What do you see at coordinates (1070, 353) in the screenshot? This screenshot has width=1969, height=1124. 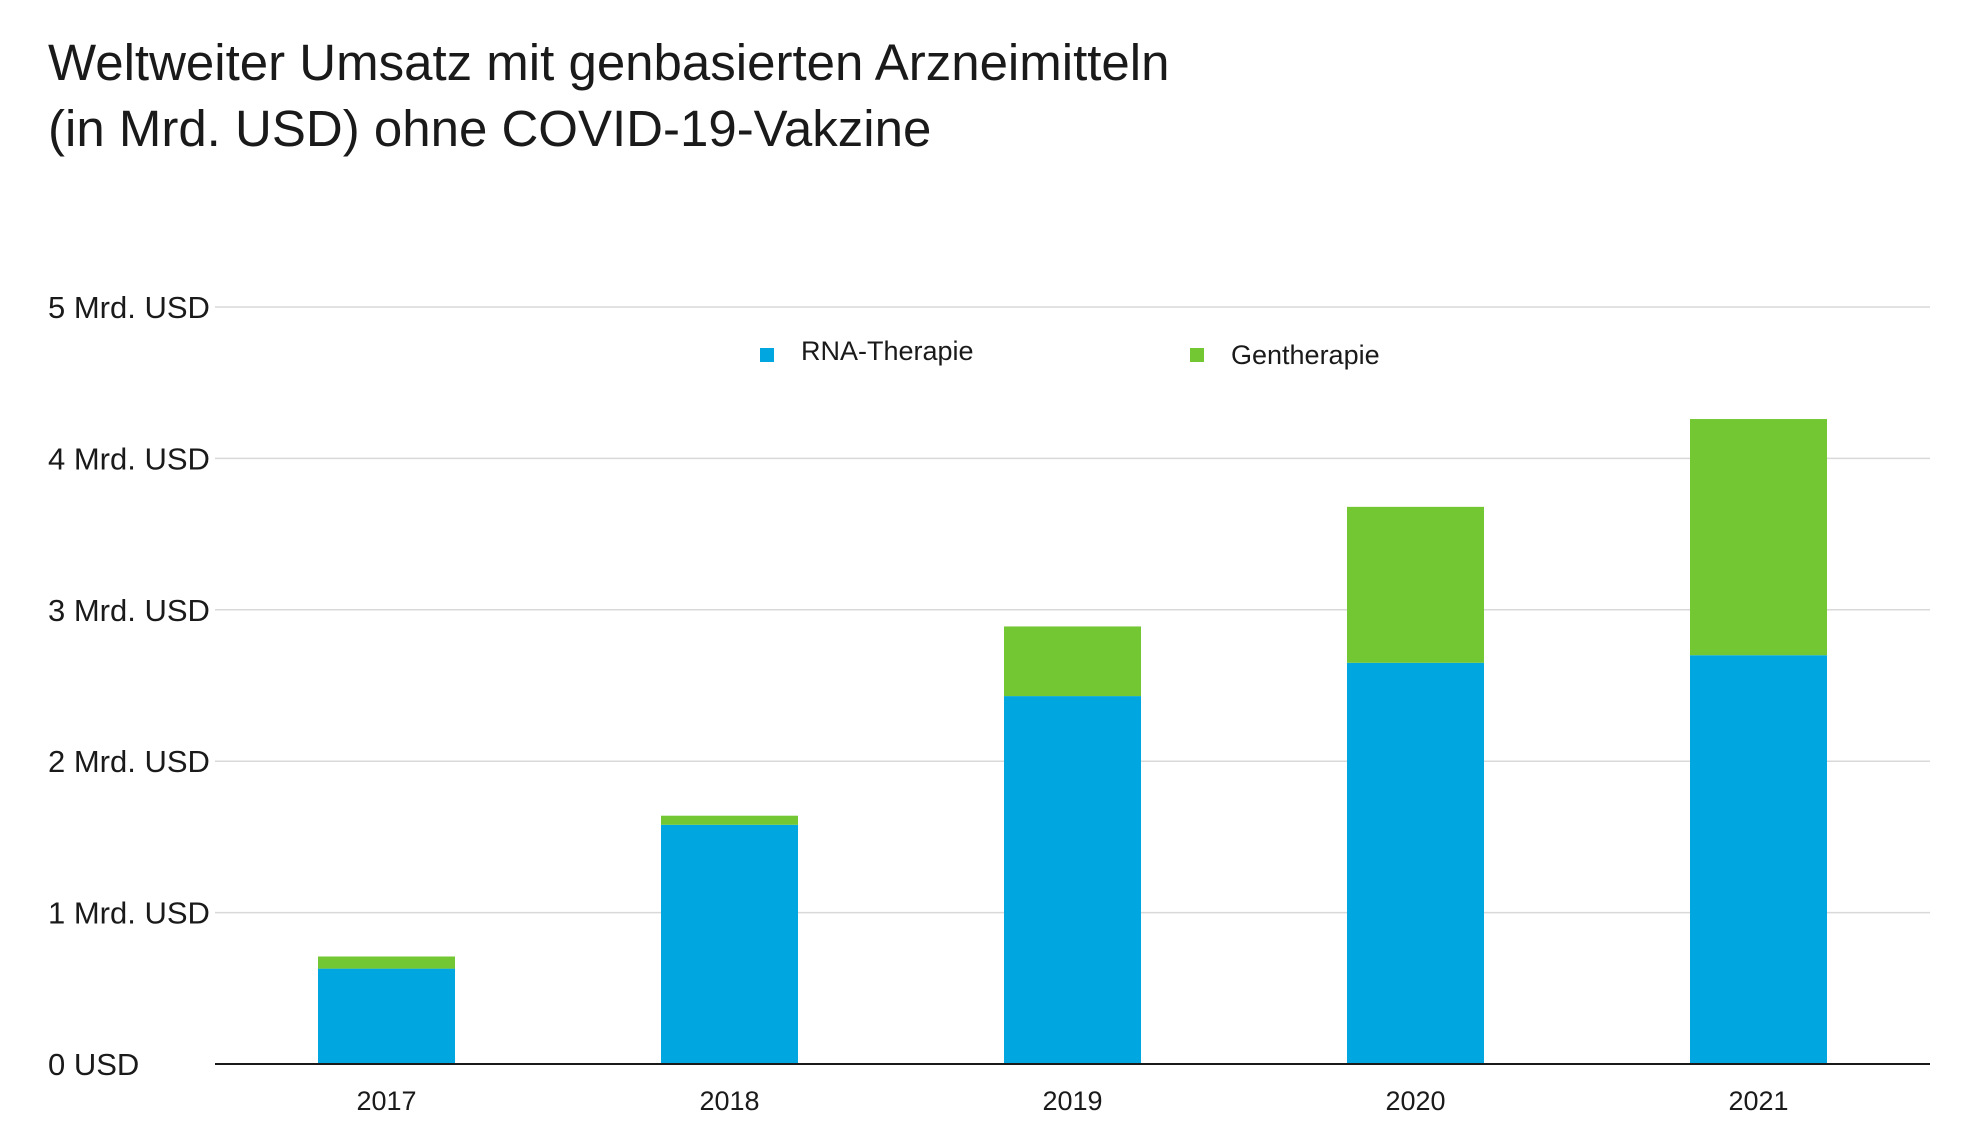 I see `legend: RNA-Therapie Gentherapie` at bounding box center [1070, 353].